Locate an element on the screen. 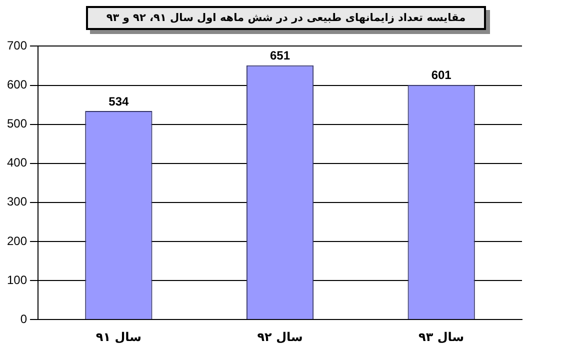  data-label: 651 is located at coordinates (280, 55).